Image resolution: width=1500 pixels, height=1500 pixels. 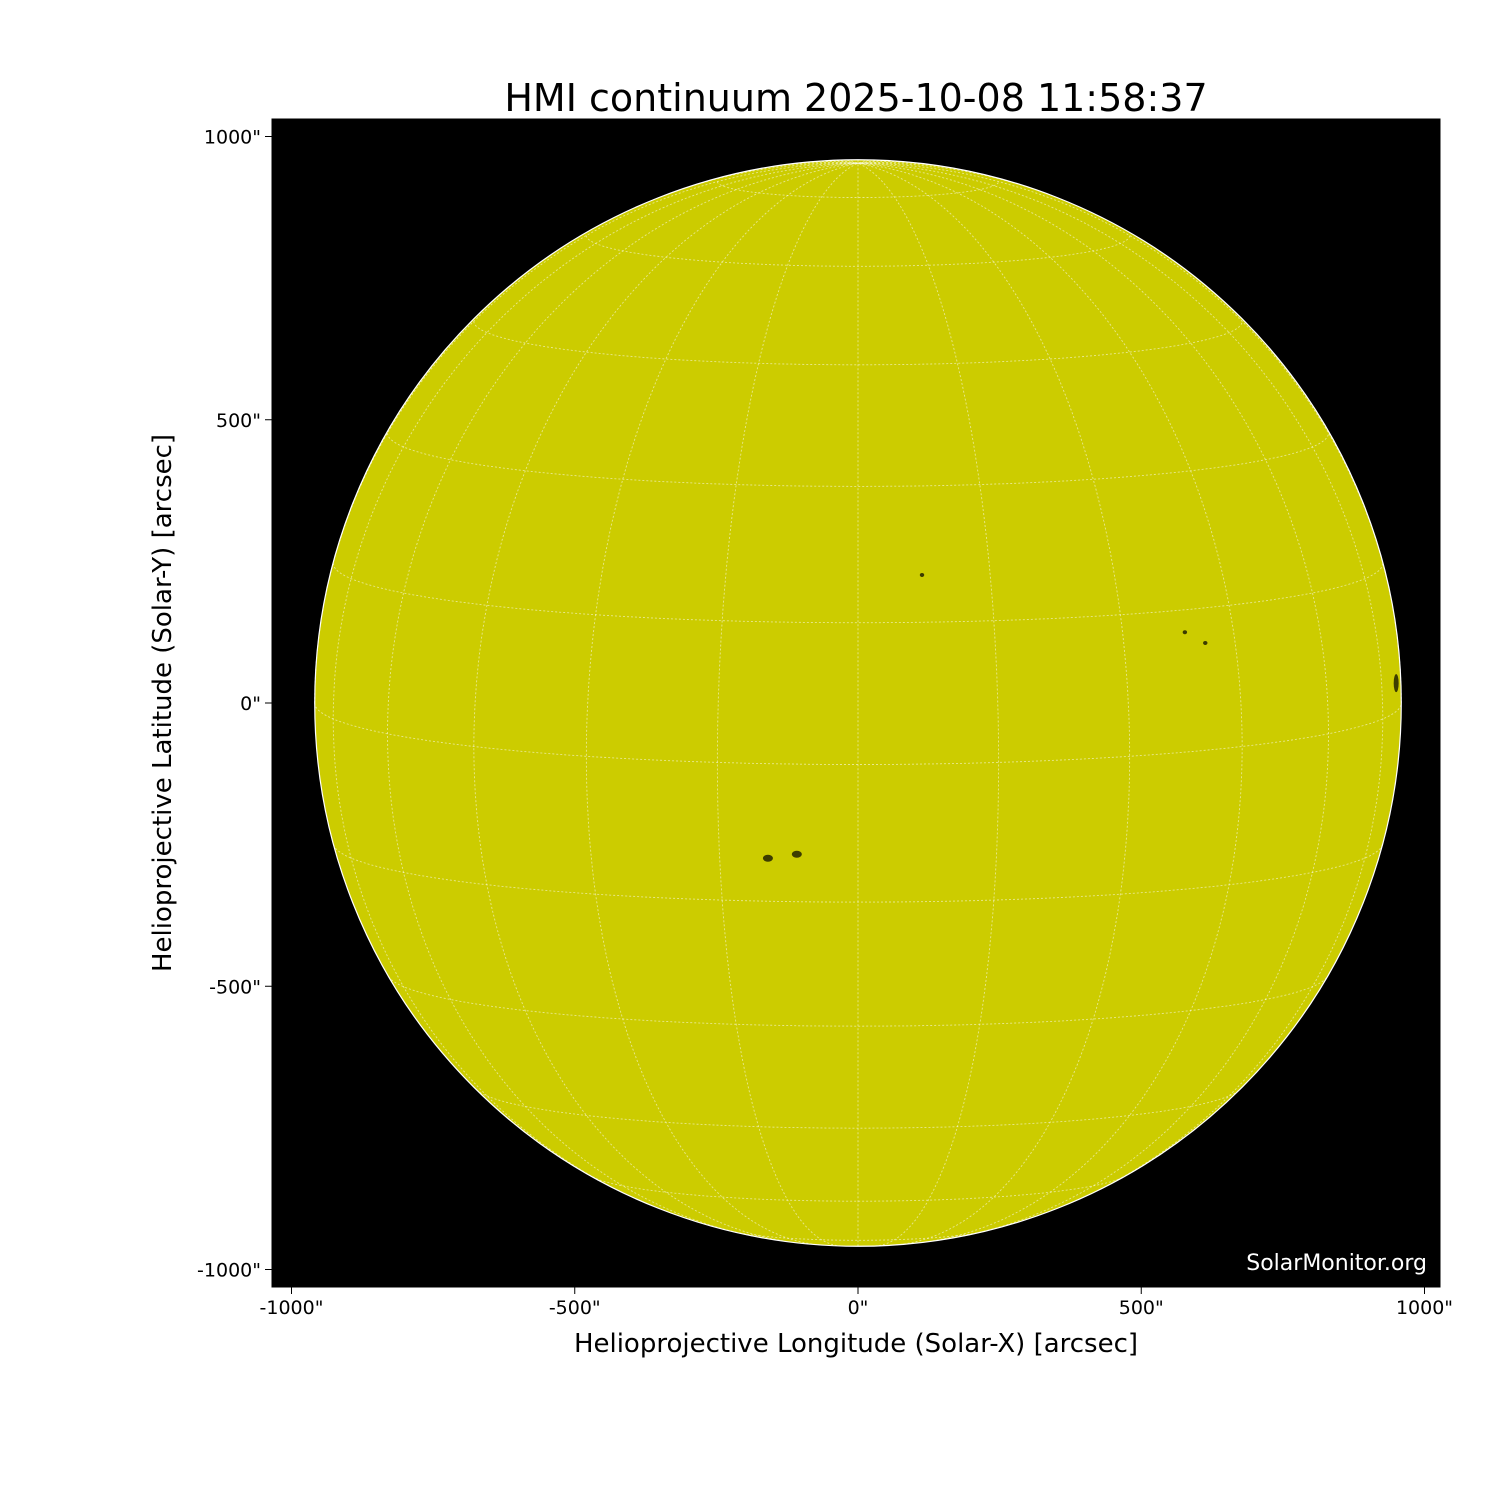 What do you see at coordinates (1336, 1263) in the screenshot?
I see `watermark: SolarMonitor.org` at bounding box center [1336, 1263].